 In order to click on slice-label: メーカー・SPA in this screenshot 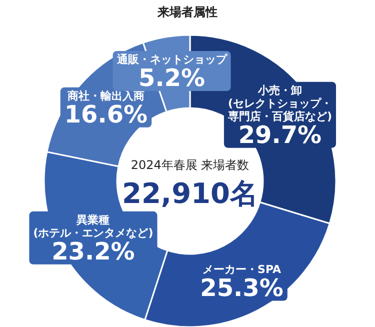, I will do `click(242, 269)`.